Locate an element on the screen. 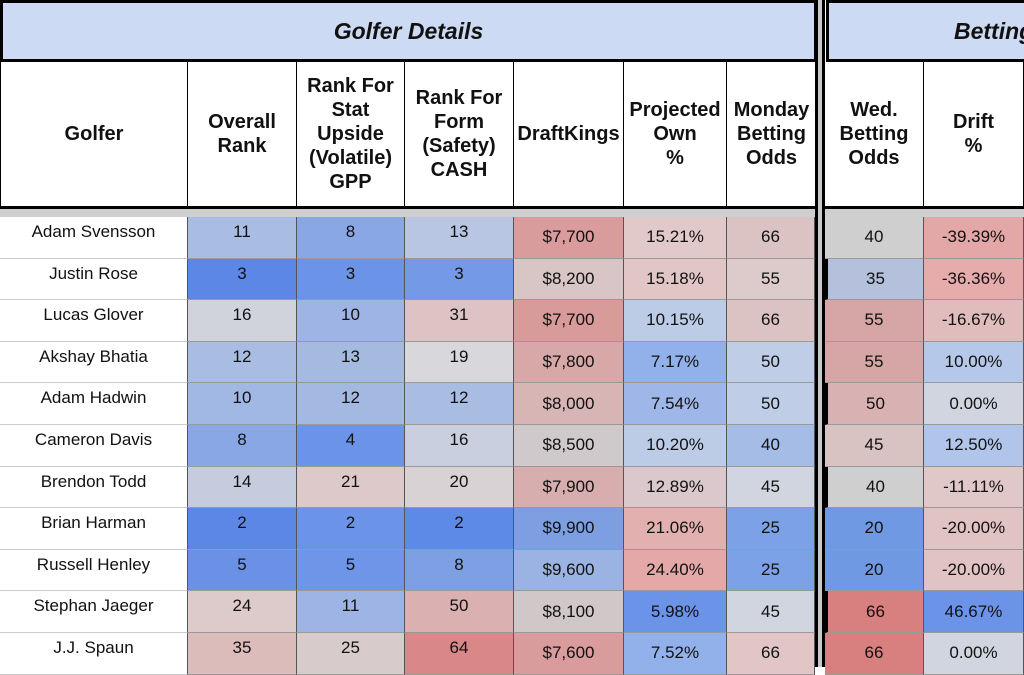 This screenshot has width=1024, height=675. data-cell-stat-upside-rank: 4 is located at coordinates (351, 446).